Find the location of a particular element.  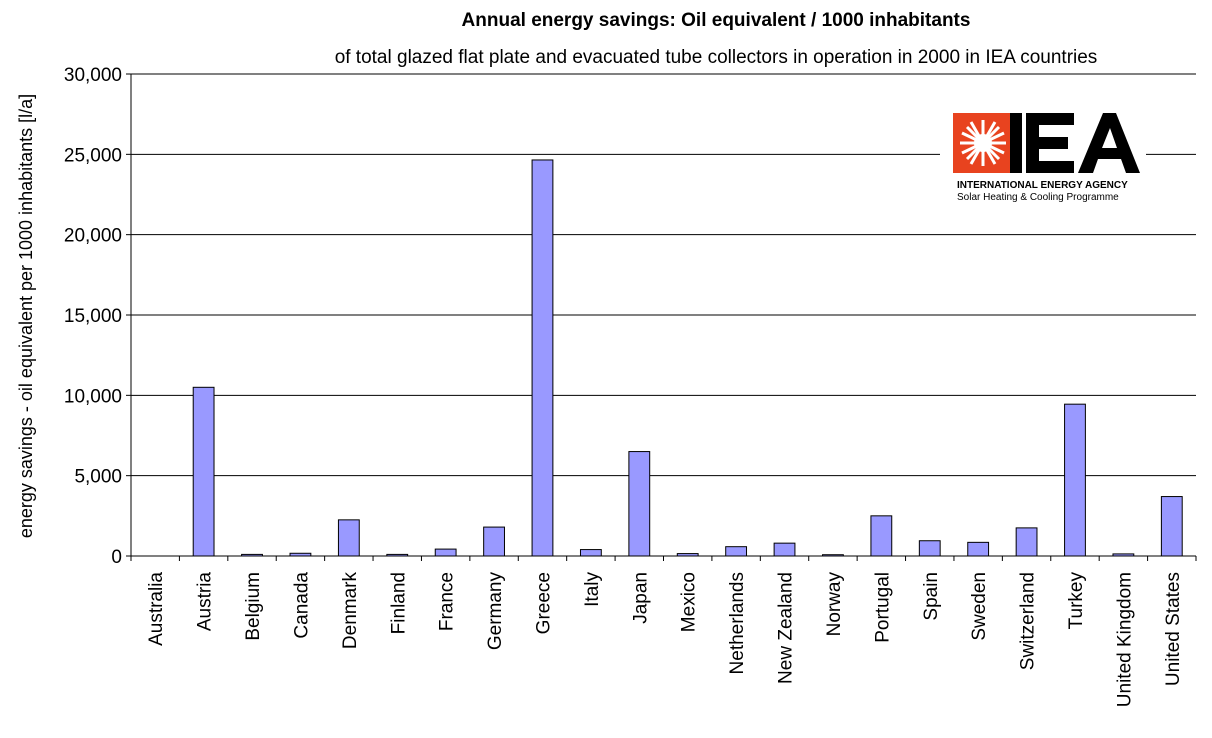

x-tick-label: France is located at coordinates (447, 601).